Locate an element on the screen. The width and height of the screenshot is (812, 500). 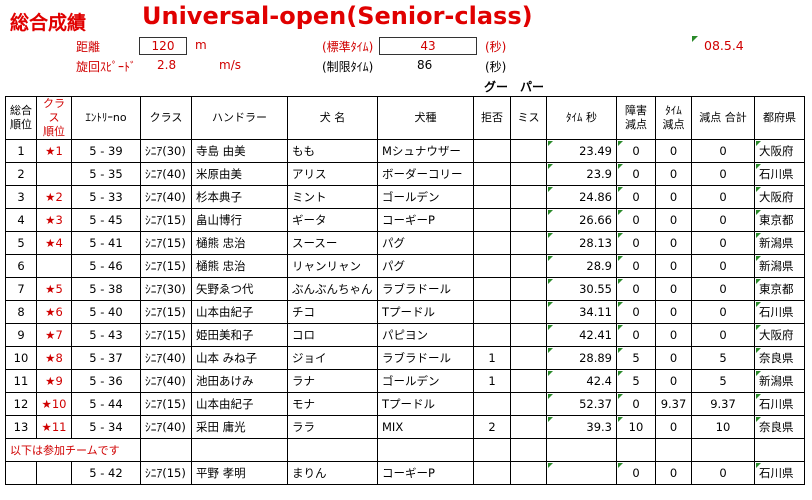
handler-cell: 山本 みね子 is located at coordinates (239, 358).